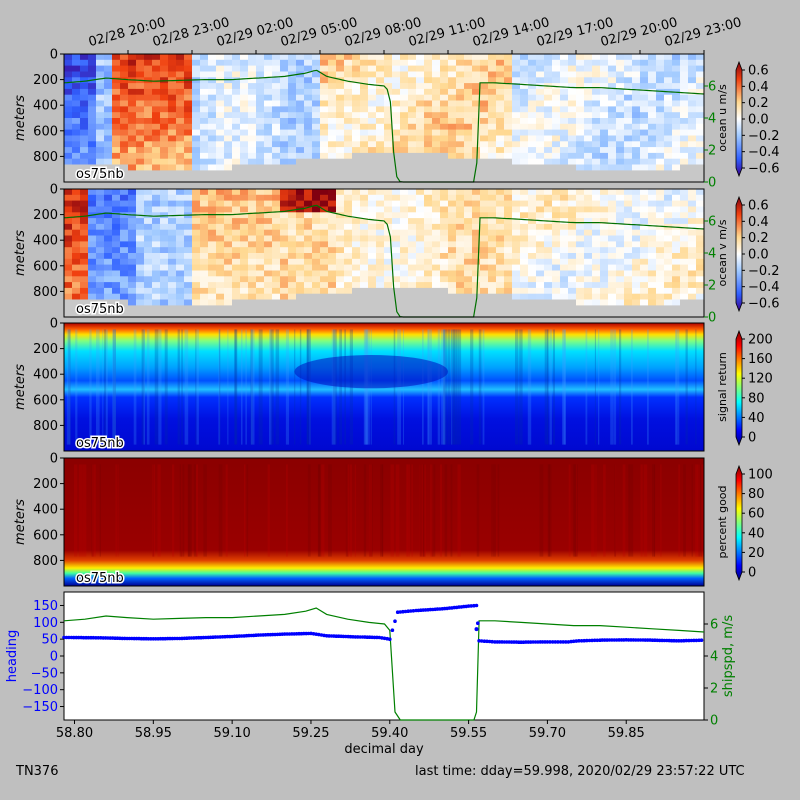  What do you see at coordinates (37, 771) in the screenshot?
I see `cruise-label: TN376` at bounding box center [37, 771].